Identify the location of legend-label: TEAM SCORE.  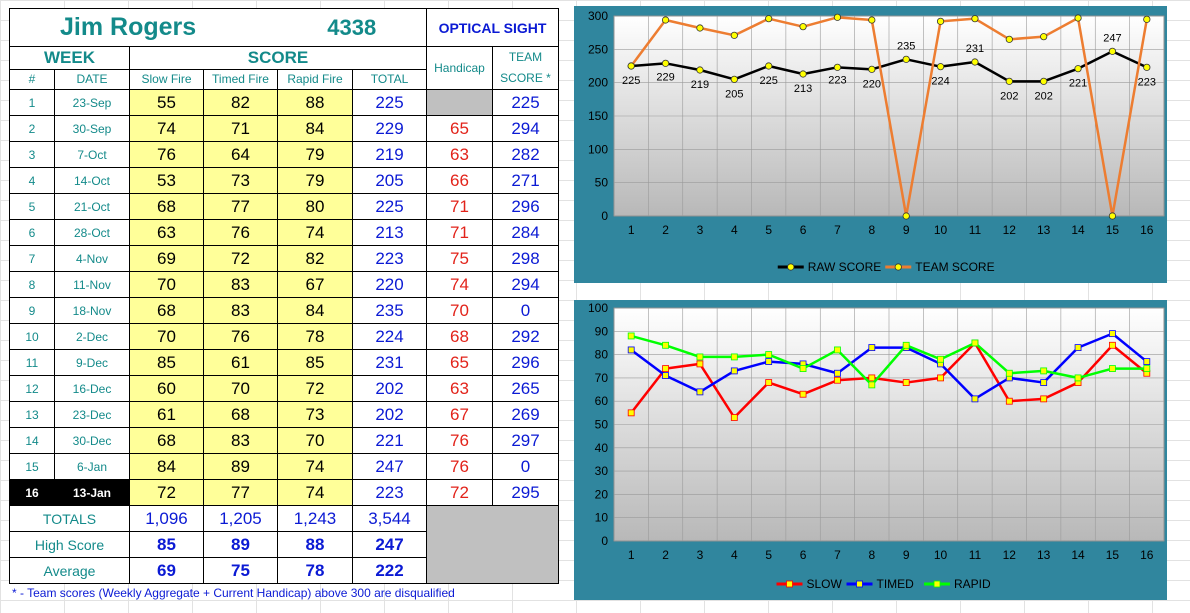
(954, 267).